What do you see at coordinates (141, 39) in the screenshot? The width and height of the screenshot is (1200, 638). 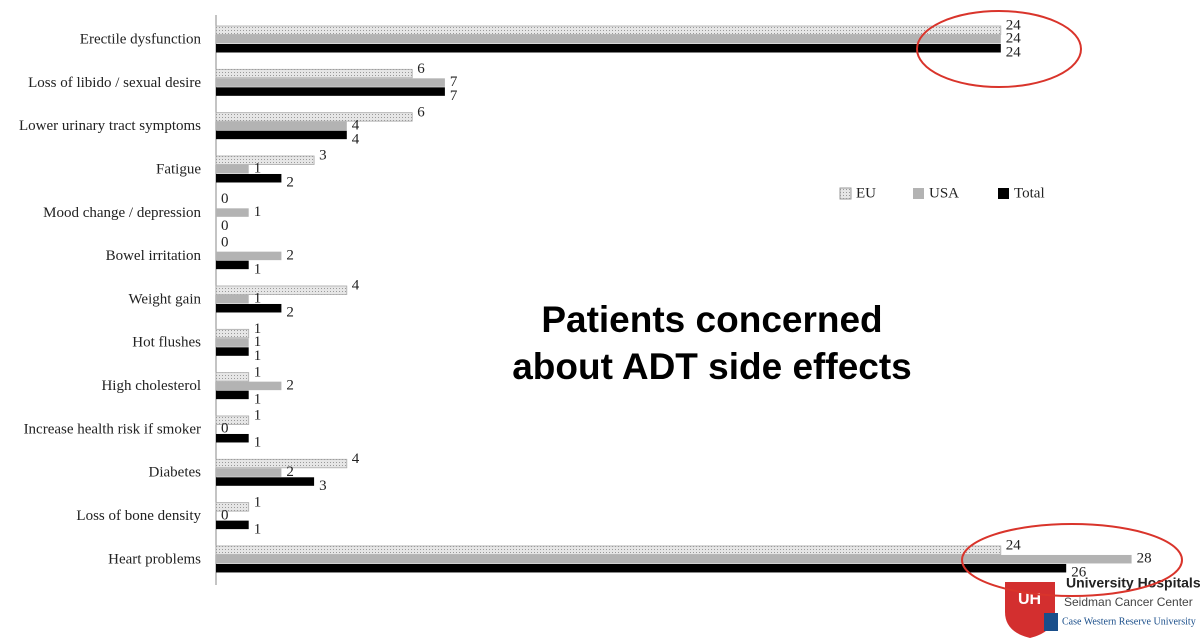 I see `y-tick-label: Erectile dysfunction` at bounding box center [141, 39].